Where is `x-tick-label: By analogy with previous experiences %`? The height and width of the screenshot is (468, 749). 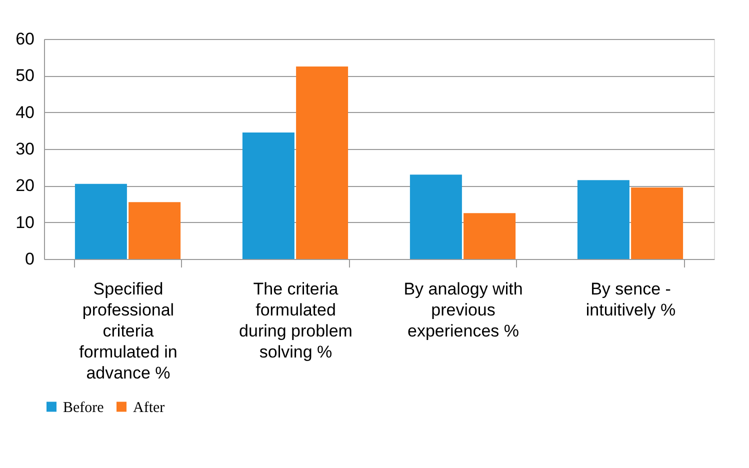 x-tick-label: By analogy with previous experiences % is located at coordinates (463, 310).